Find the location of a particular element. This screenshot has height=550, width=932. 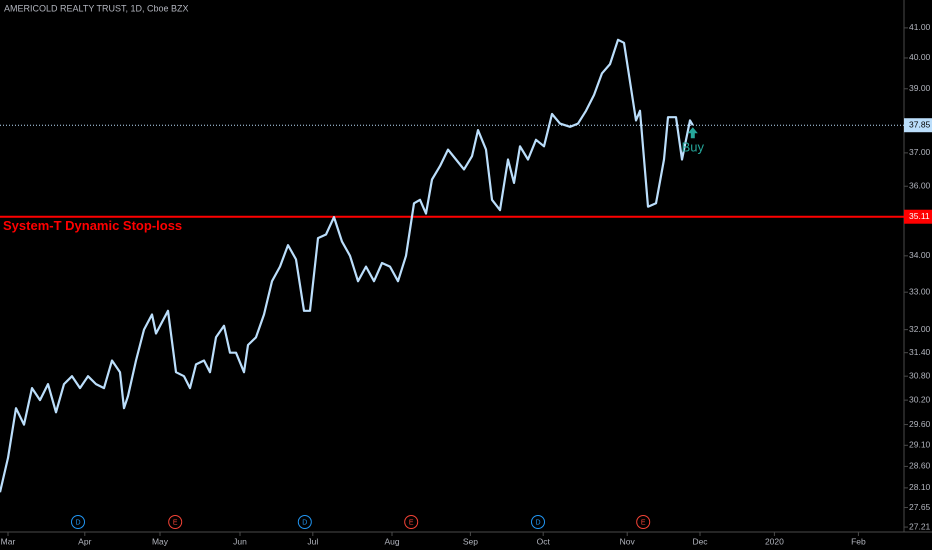

y-tick-label: 27.21 is located at coordinates (920, 526).